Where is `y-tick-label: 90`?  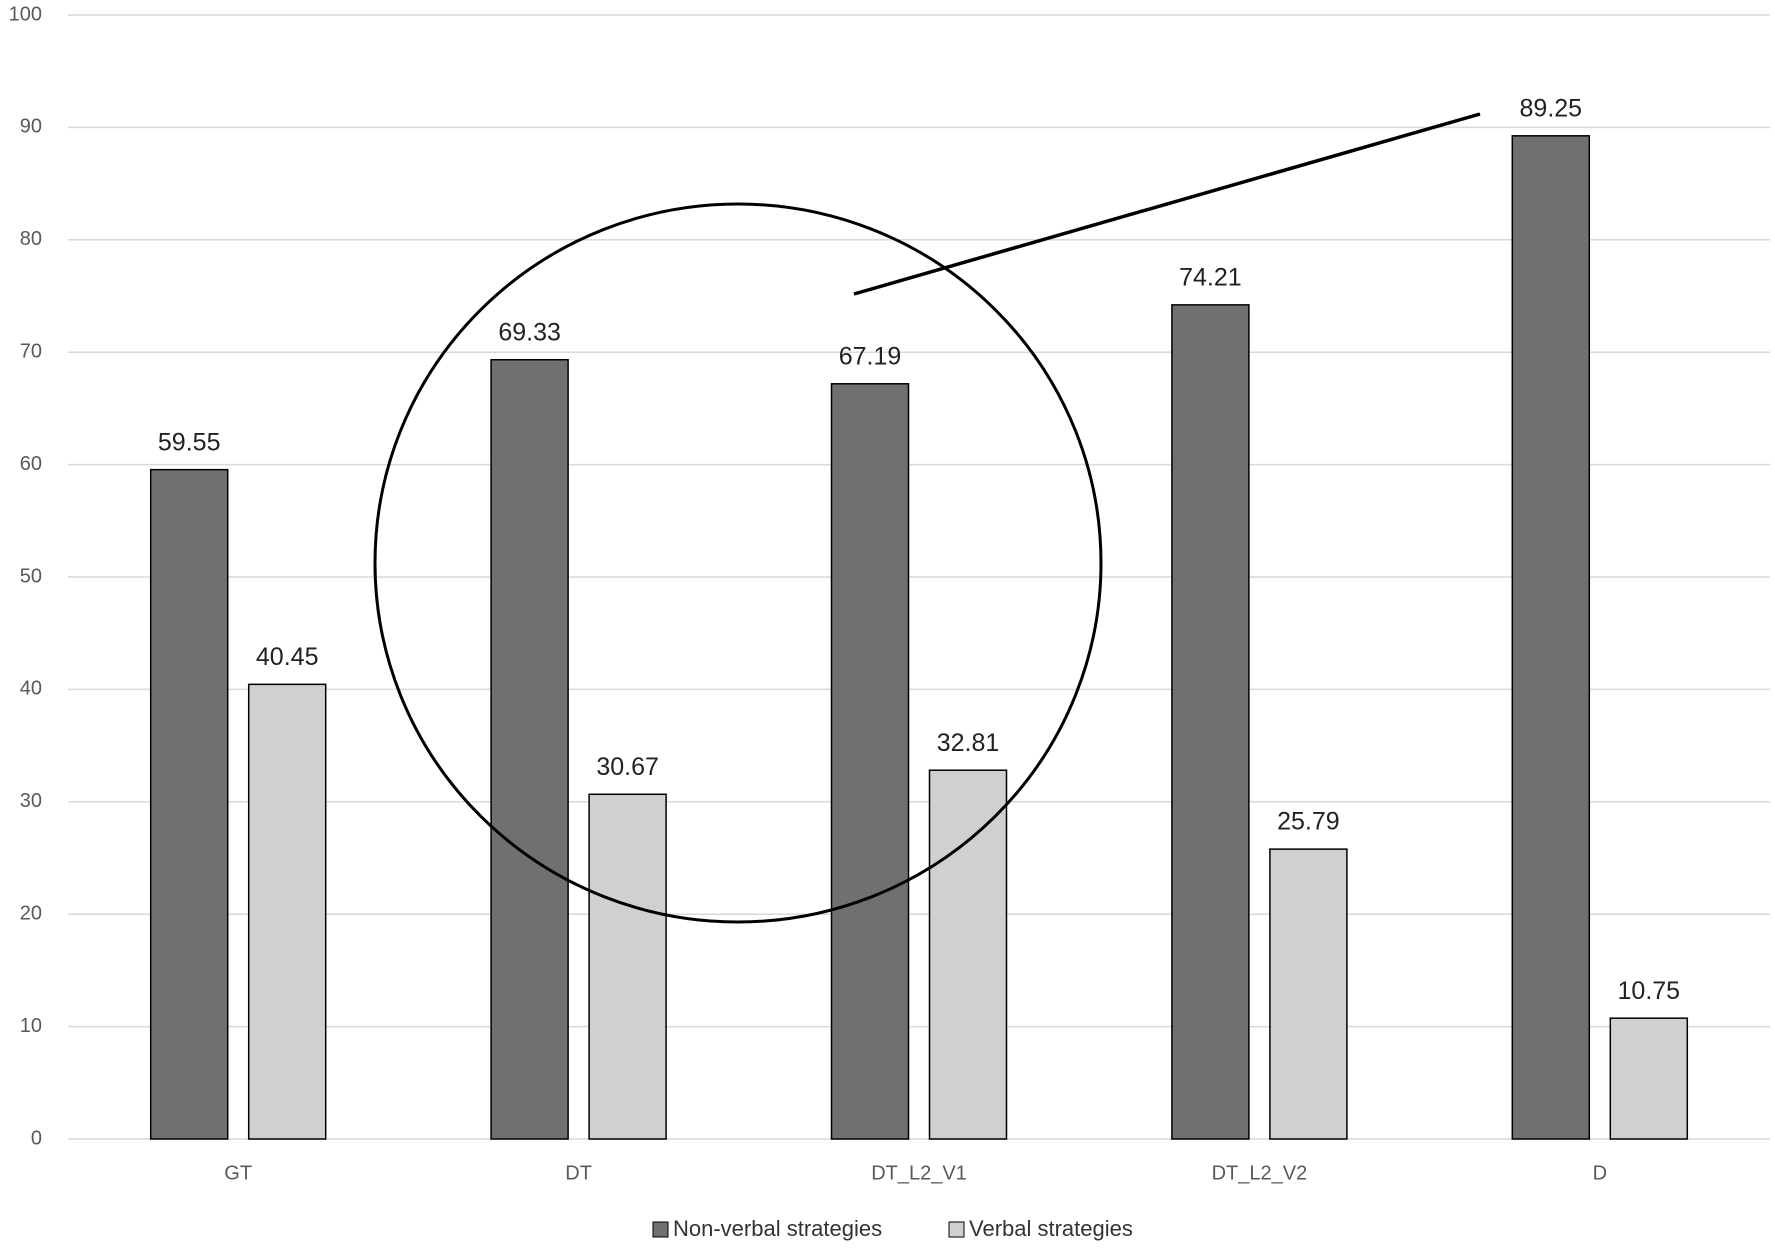 y-tick-label: 90 is located at coordinates (31, 127).